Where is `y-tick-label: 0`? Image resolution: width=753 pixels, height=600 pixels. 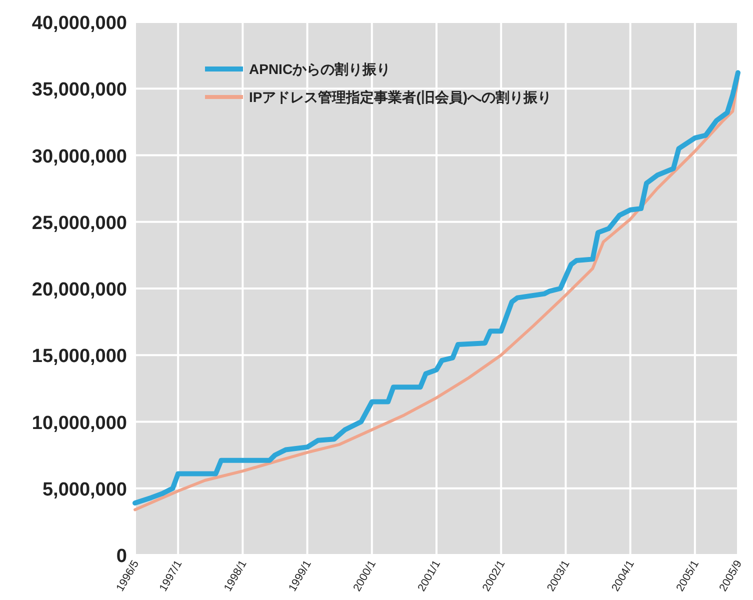 y-tick-label: 0 is located at coordinates (121, 556).